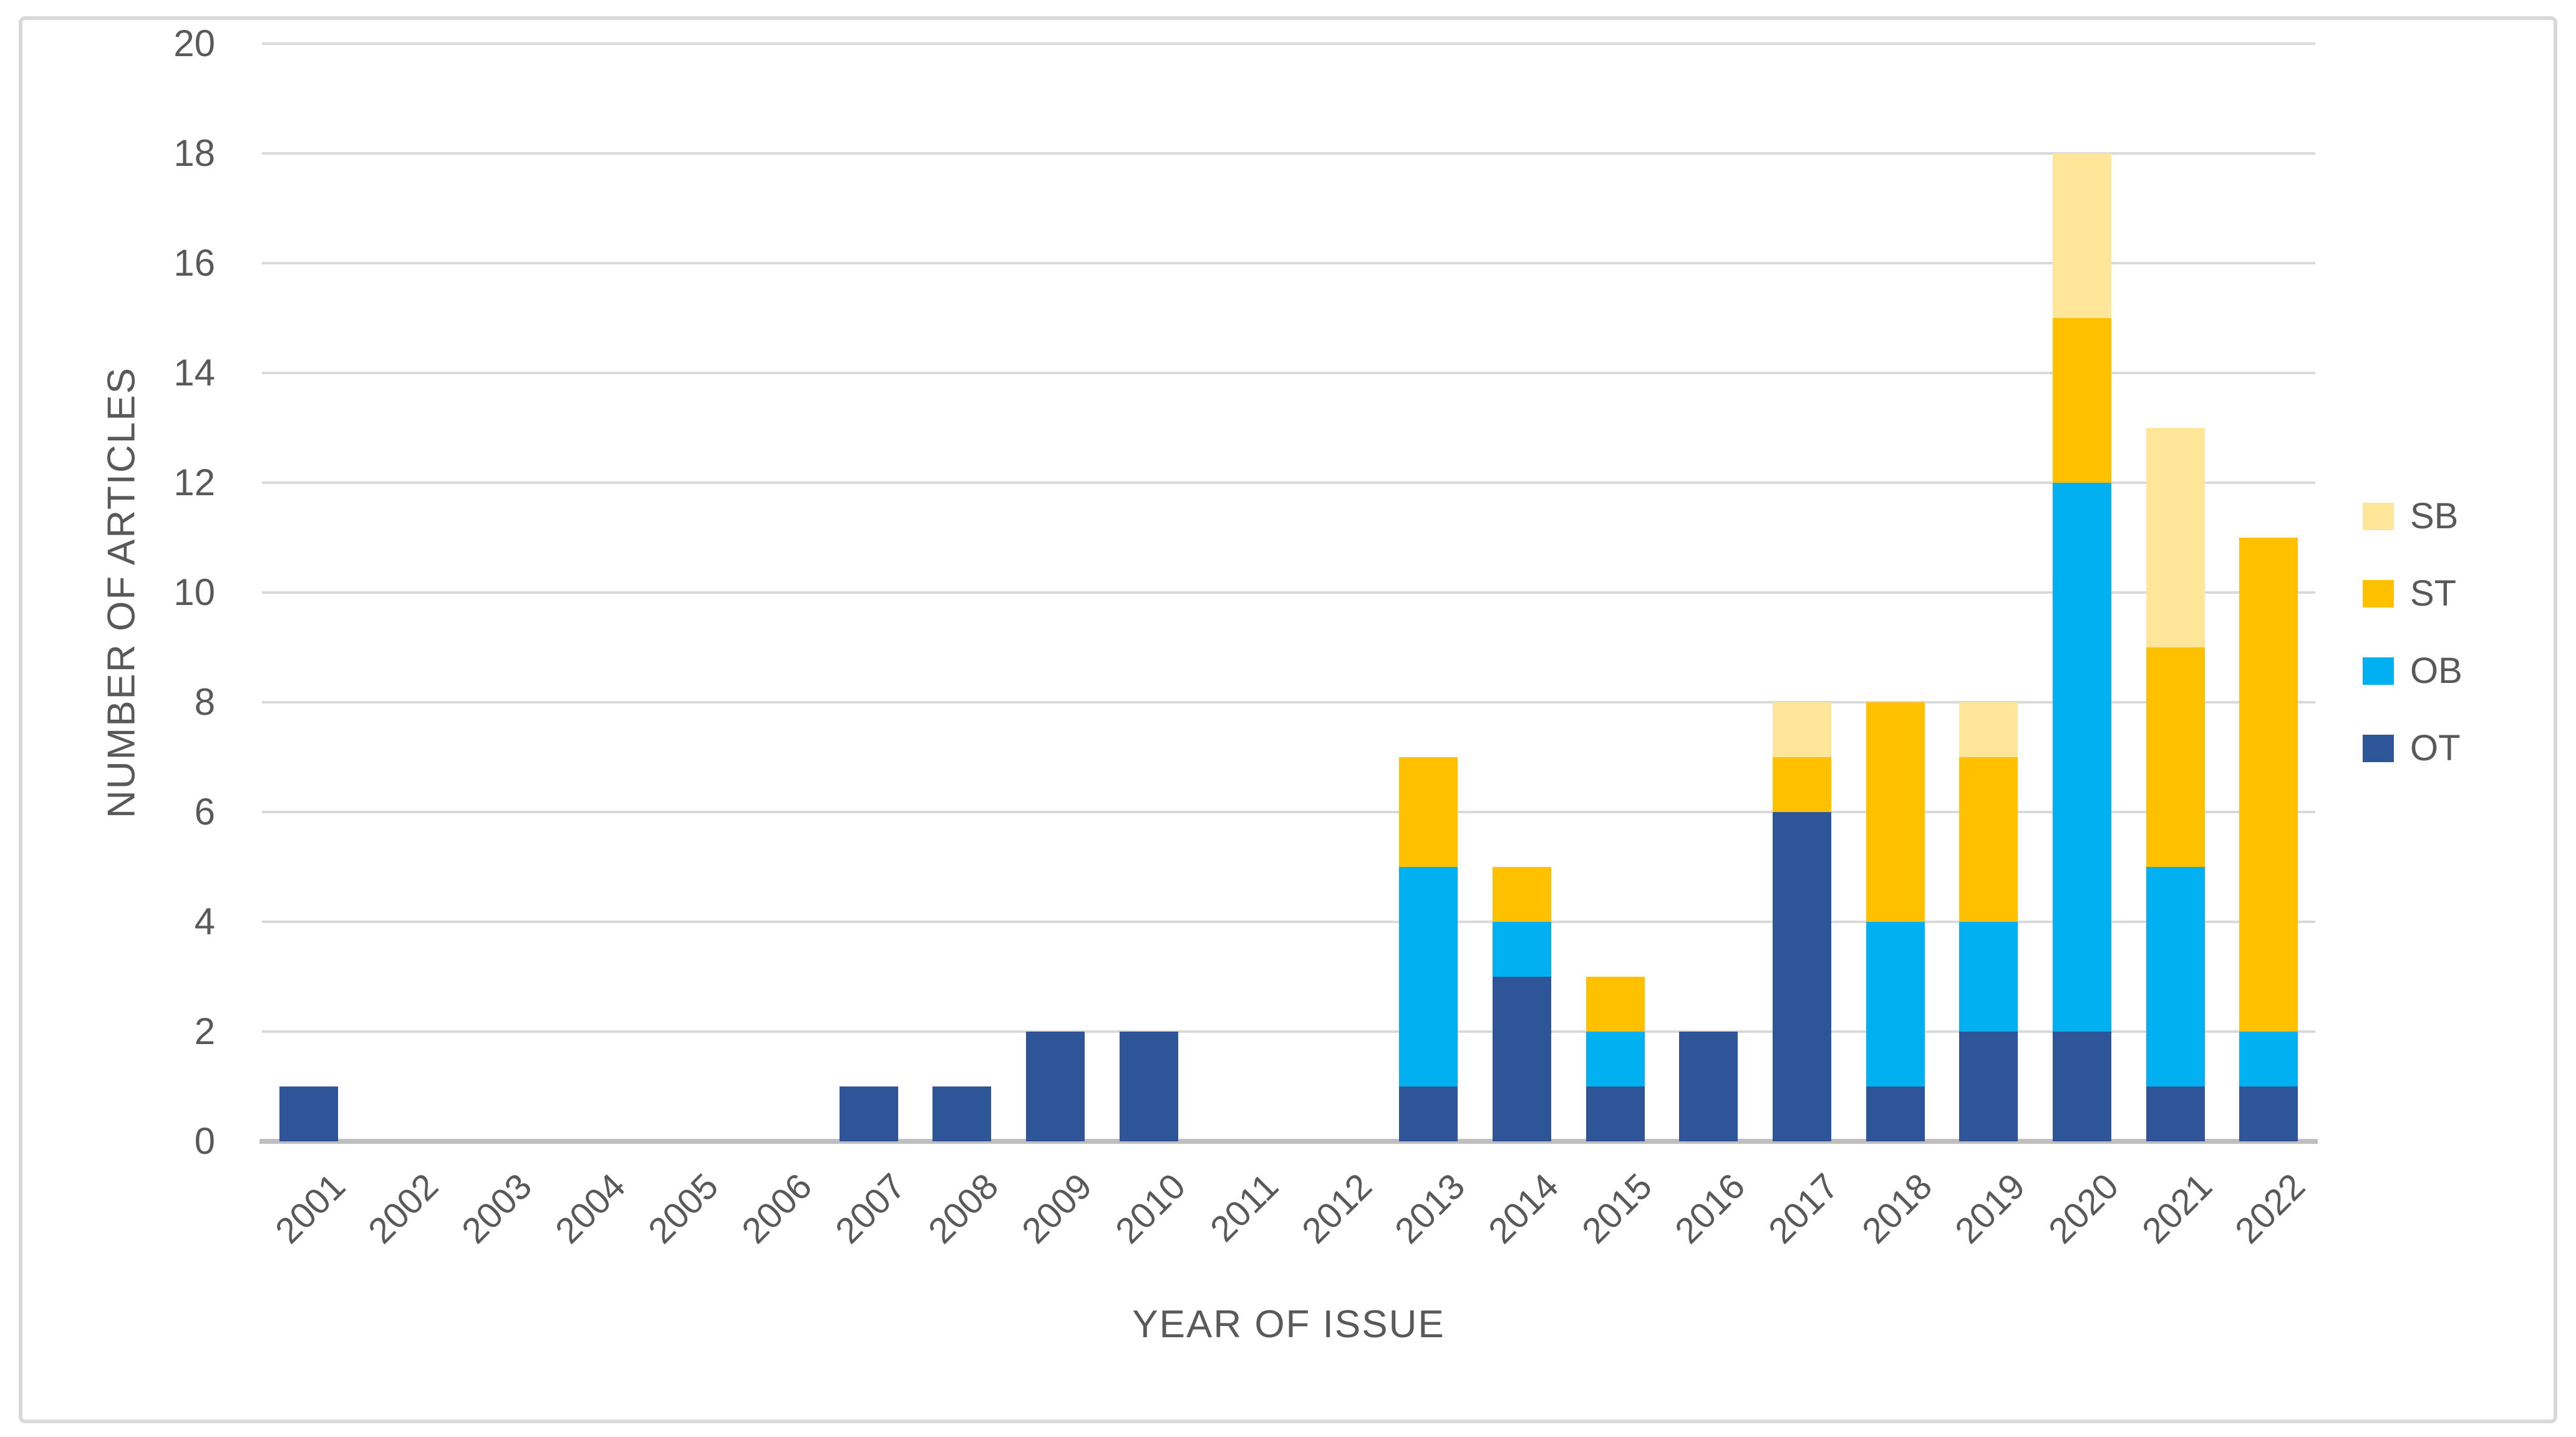  I want to click on bar-2019-segment-ST, so click(1988, 839).